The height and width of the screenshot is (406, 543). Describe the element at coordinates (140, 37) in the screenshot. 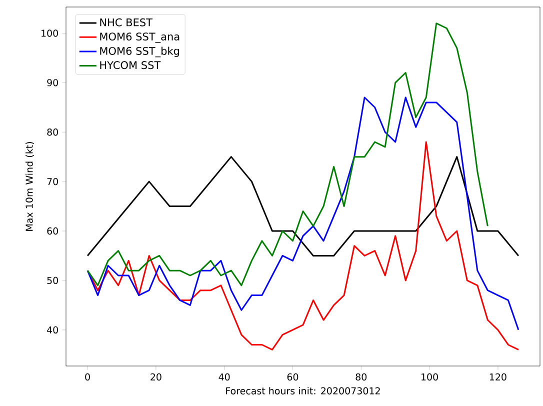

I see `legend-label: MOM6 SST_ana` at that location.